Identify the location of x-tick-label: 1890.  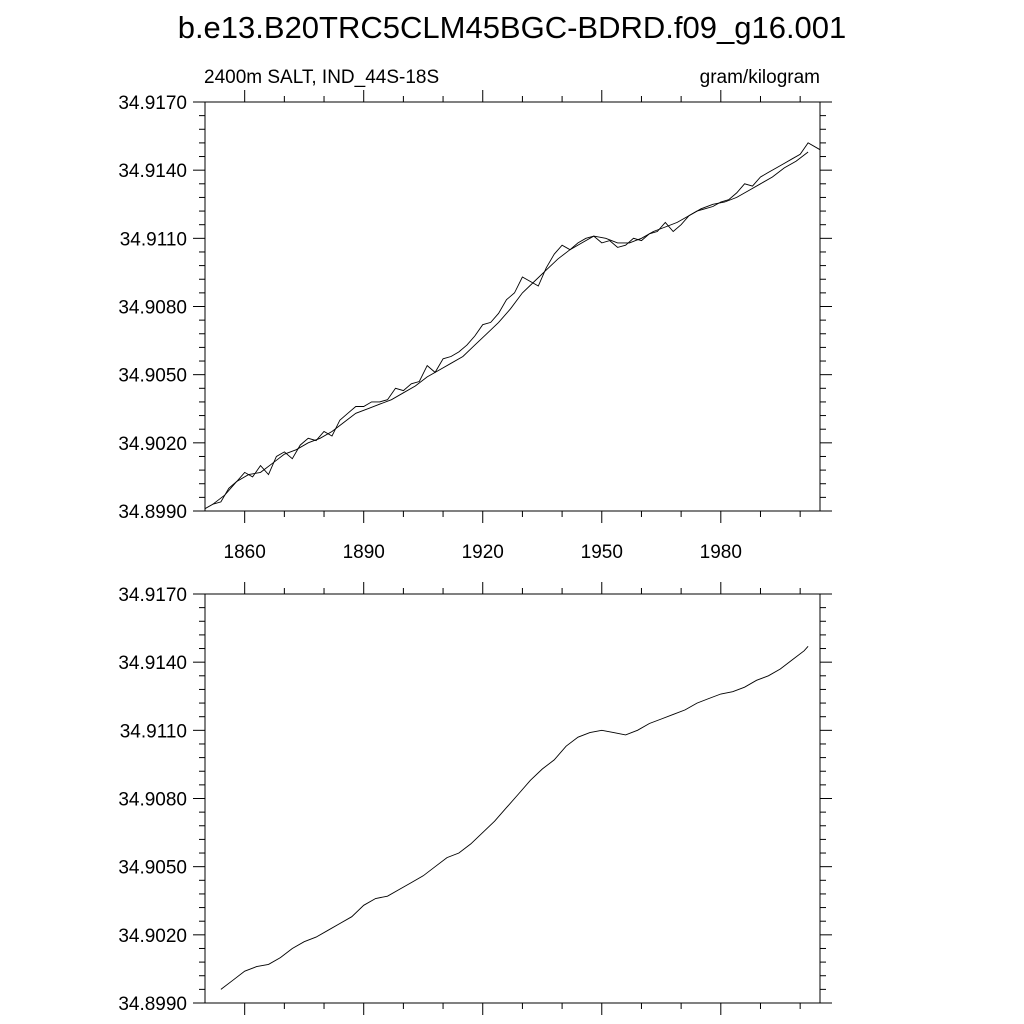
(364, 552).